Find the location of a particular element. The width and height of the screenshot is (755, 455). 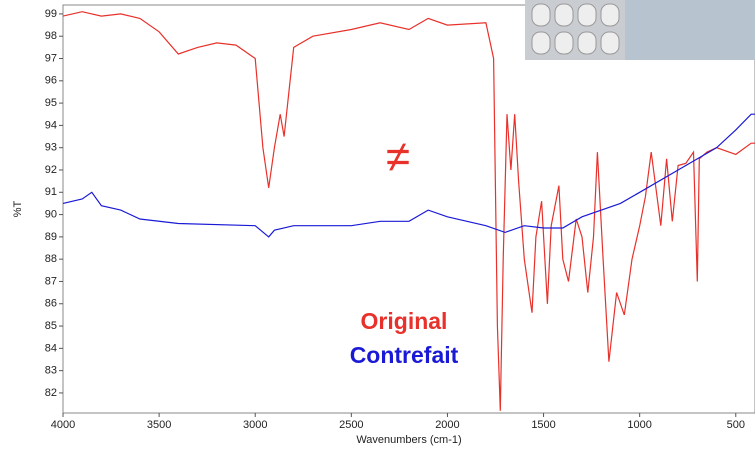

x-tick-label: 1500 is located at coordinates (543, 425).